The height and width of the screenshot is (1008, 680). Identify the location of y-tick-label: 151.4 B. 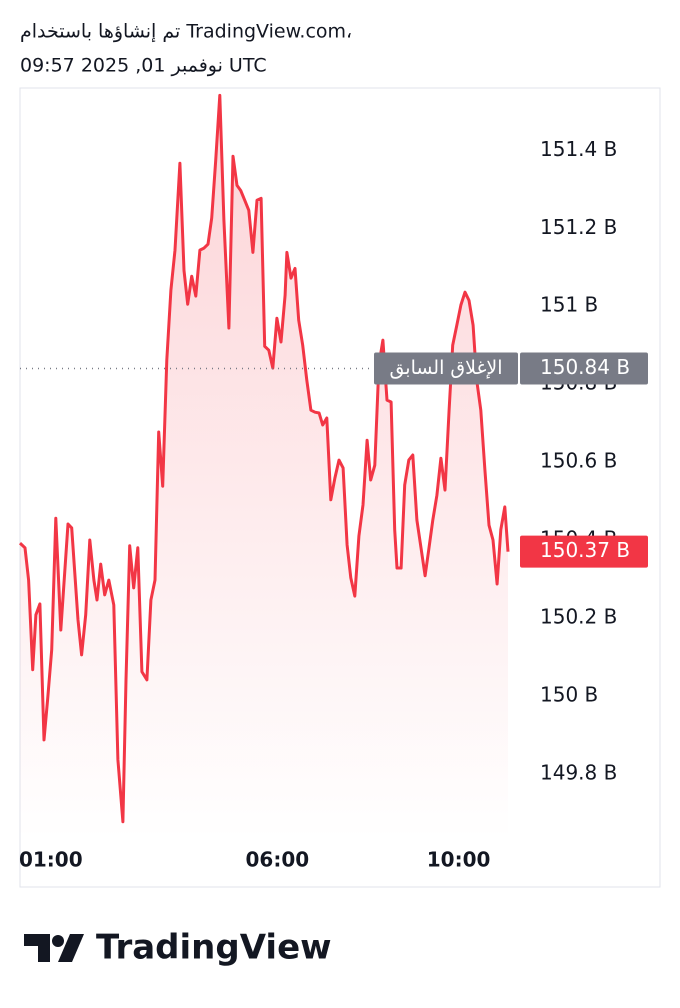
(578, 149).